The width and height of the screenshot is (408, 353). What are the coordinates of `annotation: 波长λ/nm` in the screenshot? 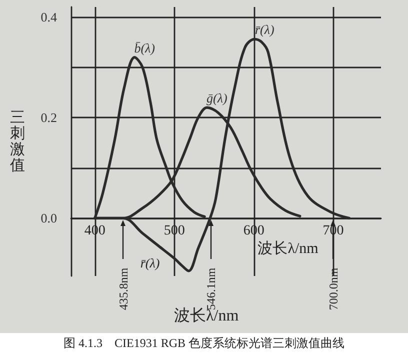 It's located at (288, 248).